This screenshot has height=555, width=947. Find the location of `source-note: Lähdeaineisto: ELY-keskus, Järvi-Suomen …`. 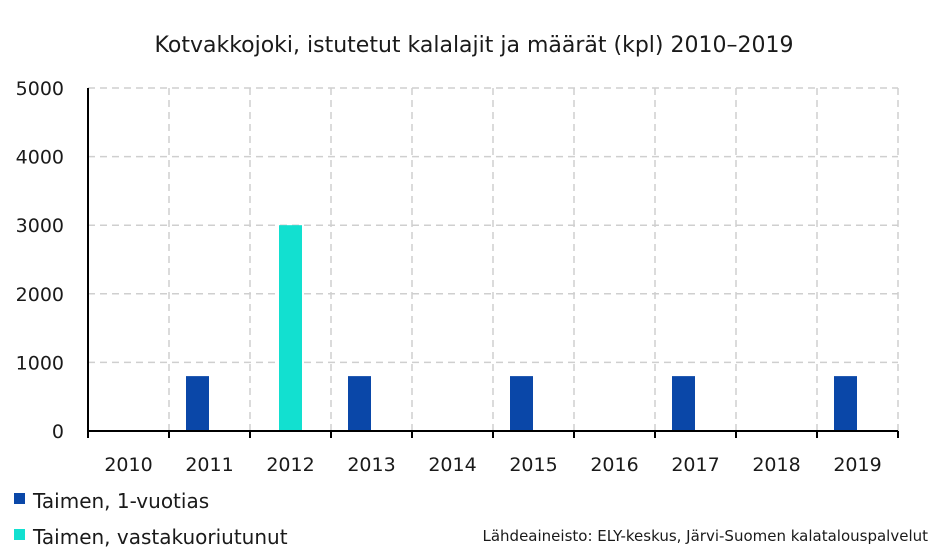

source-note: Lähdeaineisto: ELY-keskus, Järvi-Suomen … is located at coordinates (706, 536).